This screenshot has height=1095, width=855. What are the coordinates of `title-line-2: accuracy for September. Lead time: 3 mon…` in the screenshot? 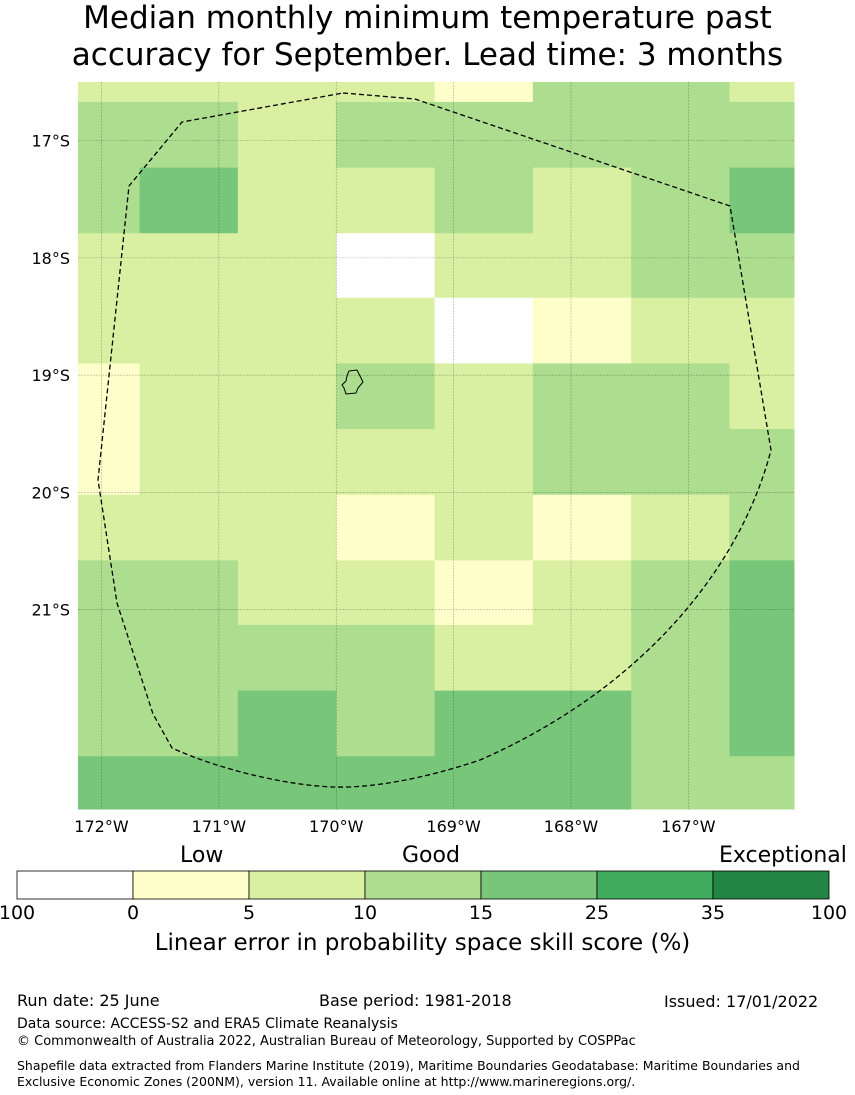 It's located at (427, 55).